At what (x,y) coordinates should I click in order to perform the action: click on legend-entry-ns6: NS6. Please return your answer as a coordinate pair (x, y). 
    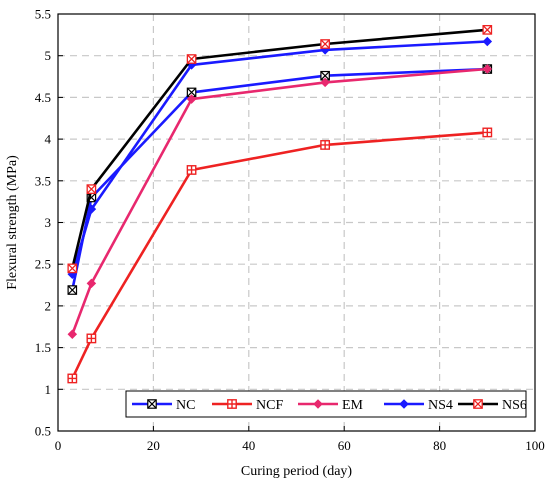
    Looking at the image, I should click on (492, 405).